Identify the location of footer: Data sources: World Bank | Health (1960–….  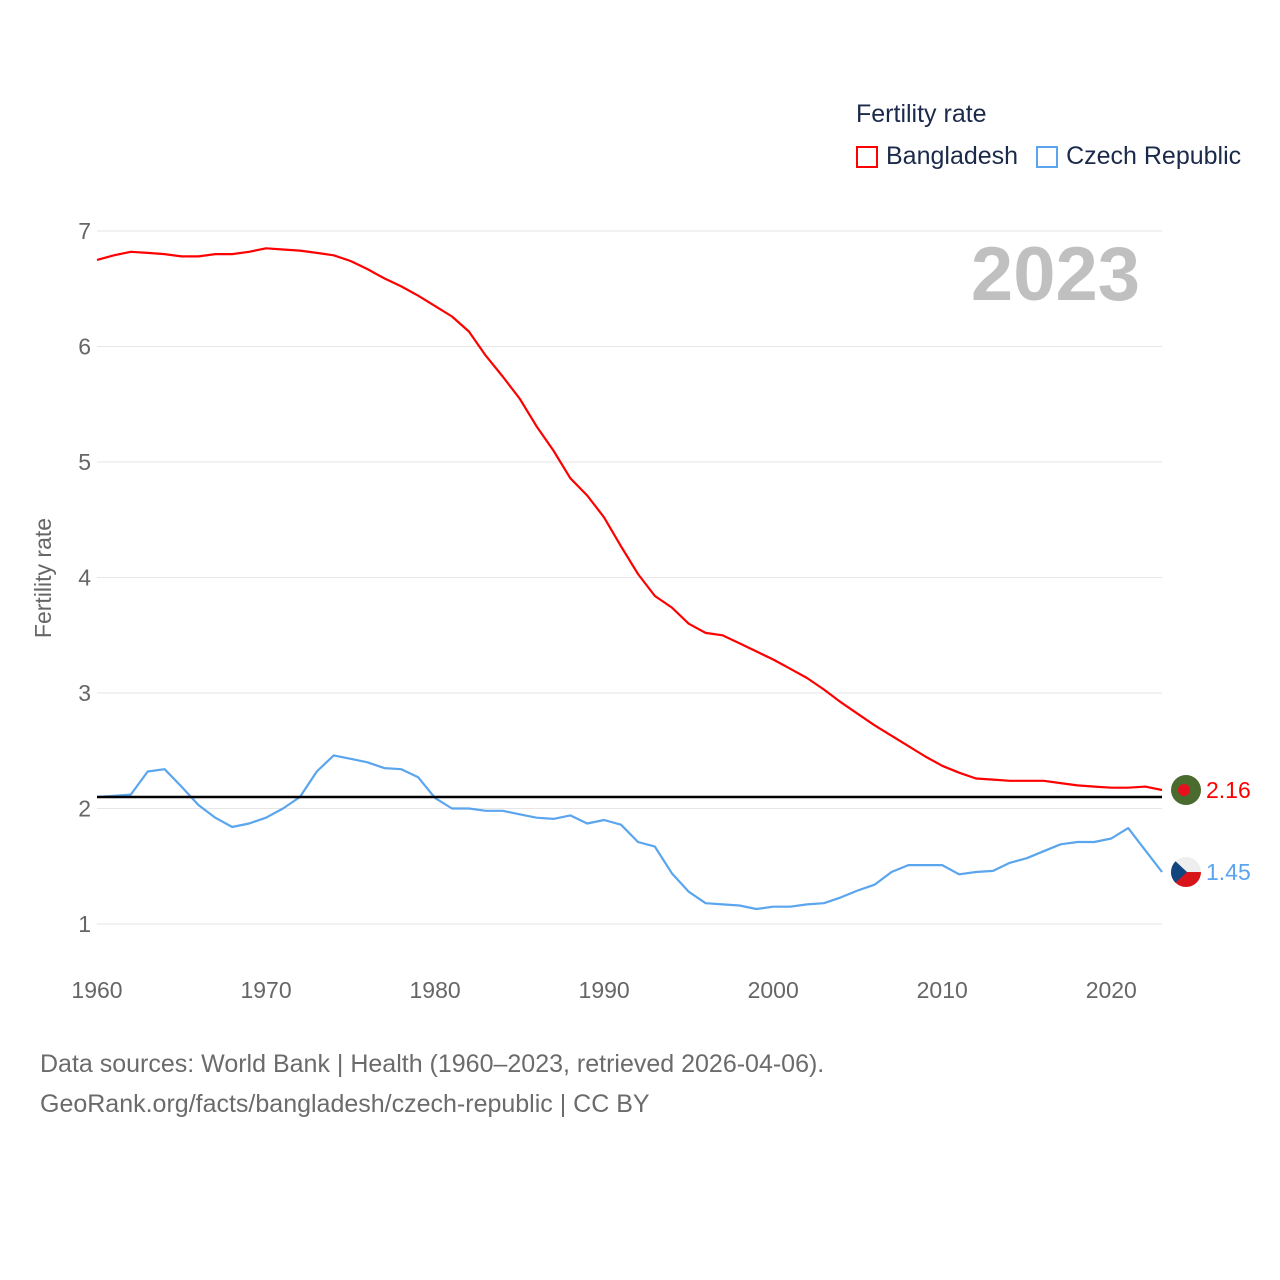
(432, 1084).